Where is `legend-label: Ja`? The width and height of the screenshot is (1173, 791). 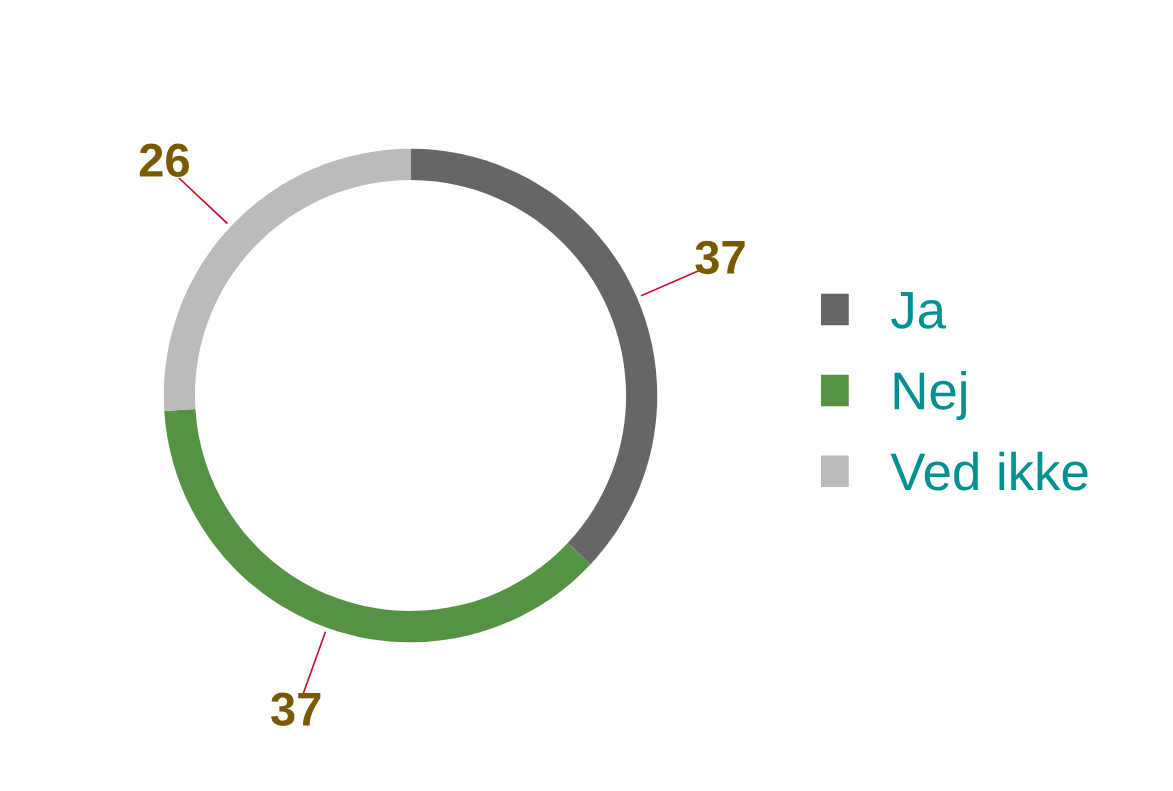 legend-label: Ja is located at coordinates (919, 310).